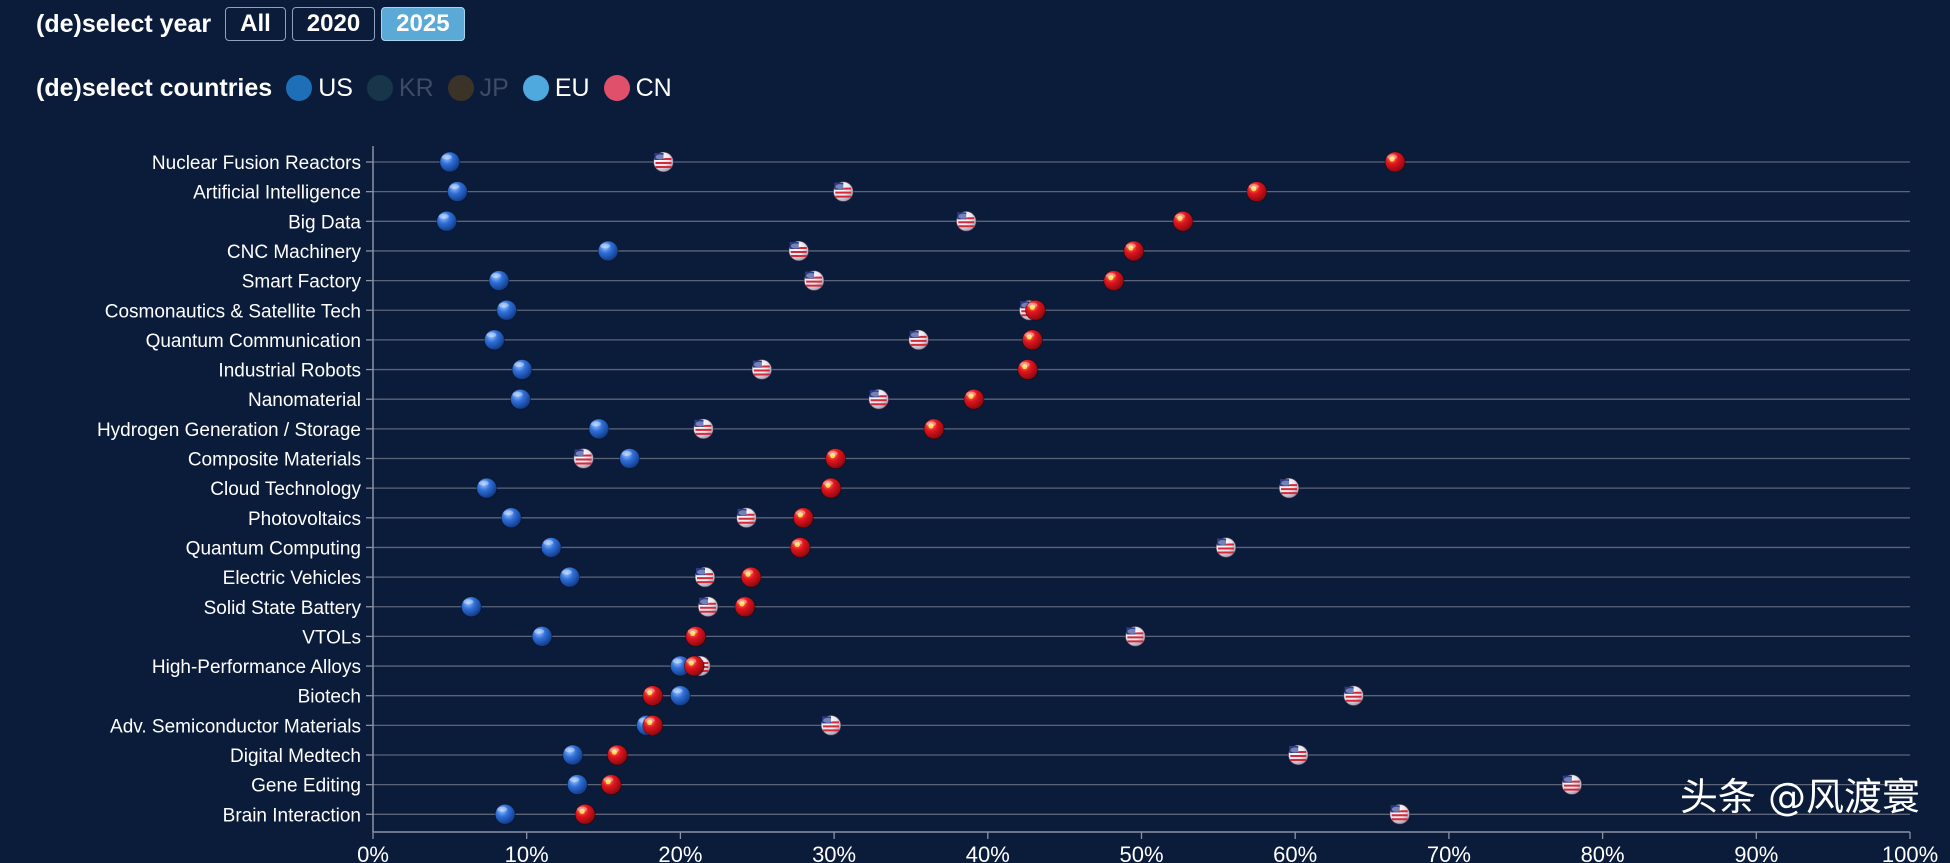  What do you see at coordinates (373, 852) in the screenshot?
I see `x-tick-label: 0%` at bounding box center [373, 852].